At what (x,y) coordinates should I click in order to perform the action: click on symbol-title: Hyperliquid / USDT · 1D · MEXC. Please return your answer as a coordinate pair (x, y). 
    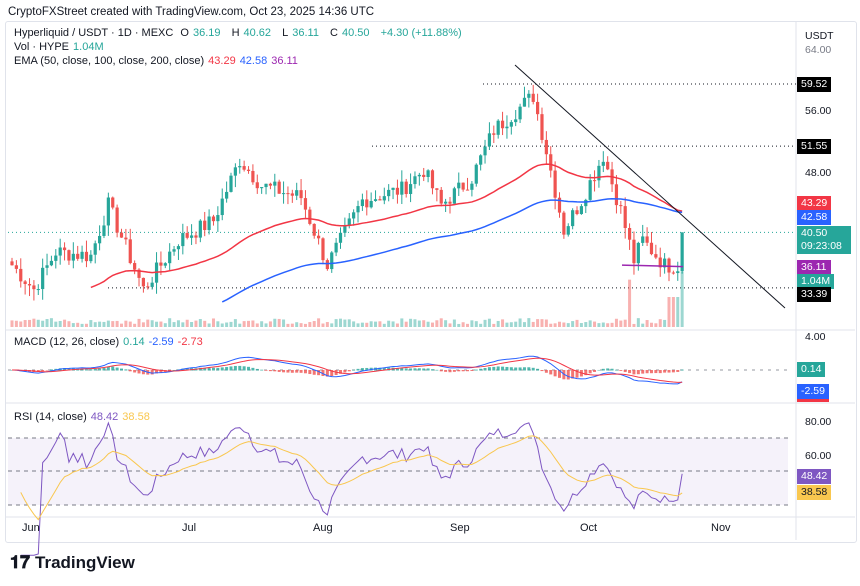
    Looking at the image, I should click on (94, 33).